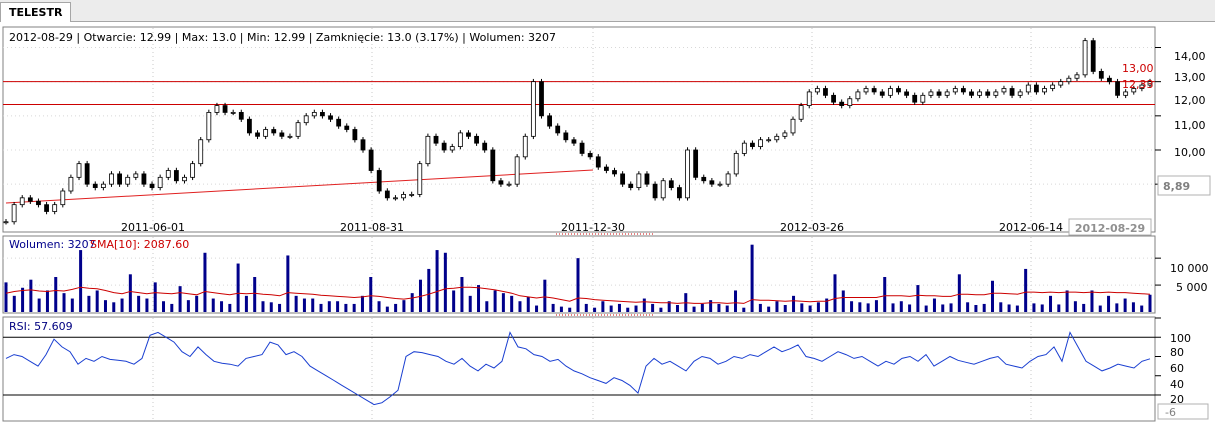  Describe the element at coordinates (52, 244) in the screenshot. I see `volume-label: Wolumen: 3207` at that location.